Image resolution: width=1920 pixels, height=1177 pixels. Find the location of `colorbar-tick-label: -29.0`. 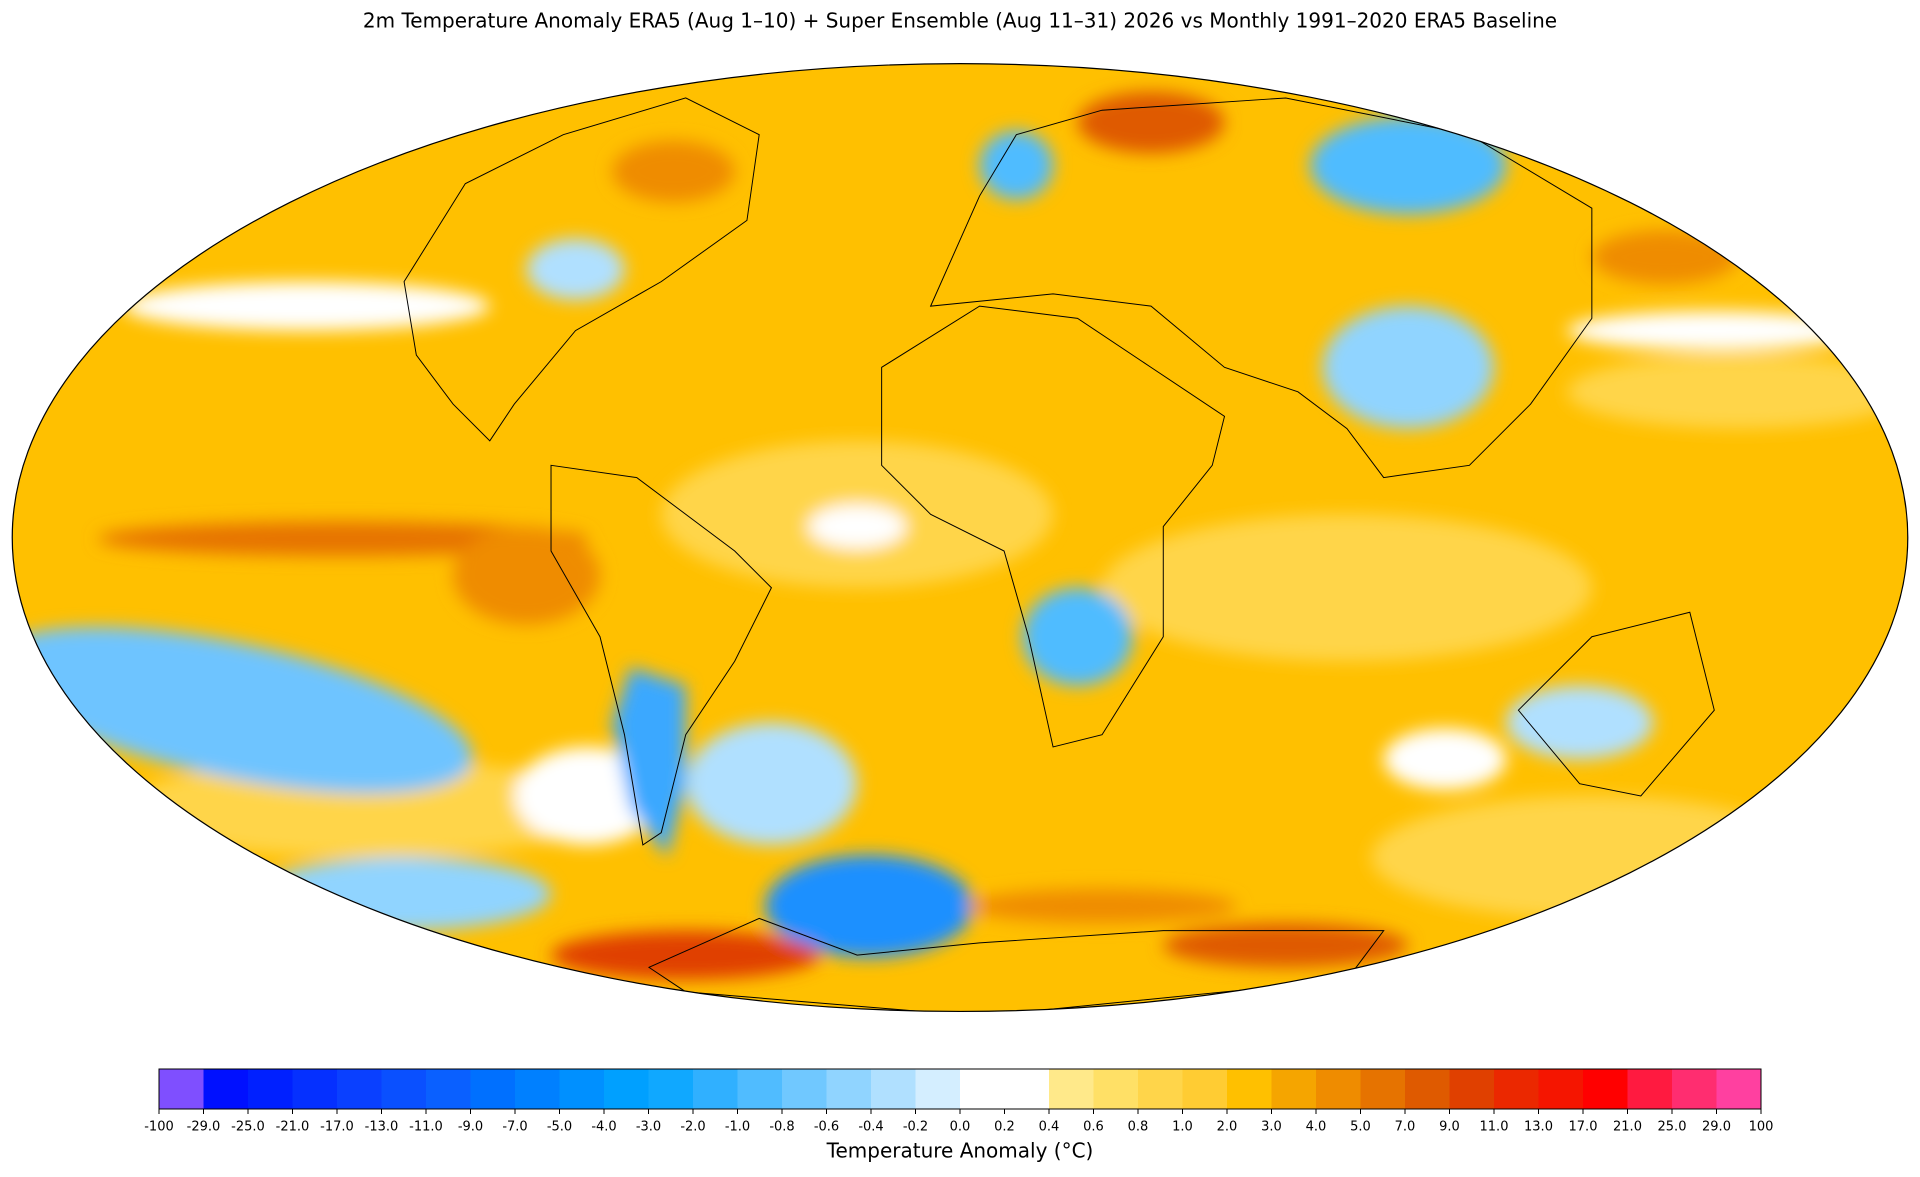

colorbar-tick-label: -29.0 is located at coordinates (204, 1127).